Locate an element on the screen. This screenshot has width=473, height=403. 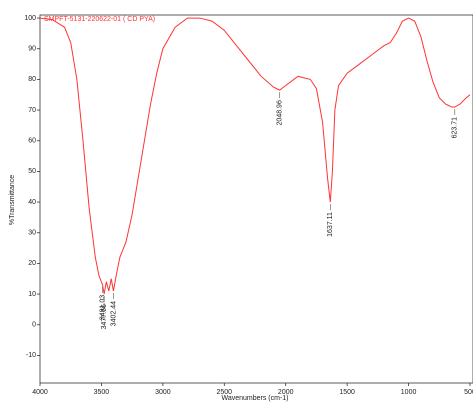
y-tick-label: 50 is located at coordinates (32, 171).